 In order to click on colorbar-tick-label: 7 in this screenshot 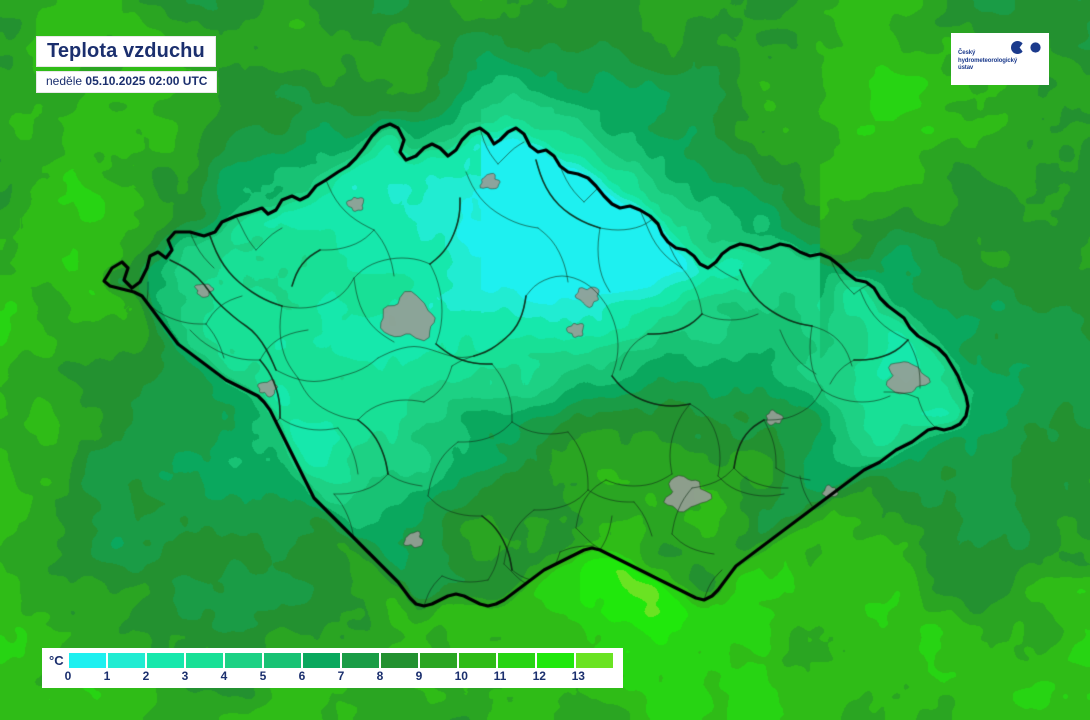, I will do `click(341, 676)`.